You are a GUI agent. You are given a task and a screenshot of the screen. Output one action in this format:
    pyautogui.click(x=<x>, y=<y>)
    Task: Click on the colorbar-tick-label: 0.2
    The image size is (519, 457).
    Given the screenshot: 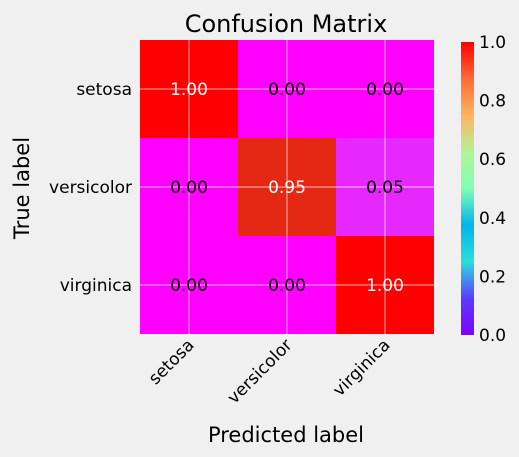 What is the action you would take?
    pyautogui.click(x=492, y=277)
    